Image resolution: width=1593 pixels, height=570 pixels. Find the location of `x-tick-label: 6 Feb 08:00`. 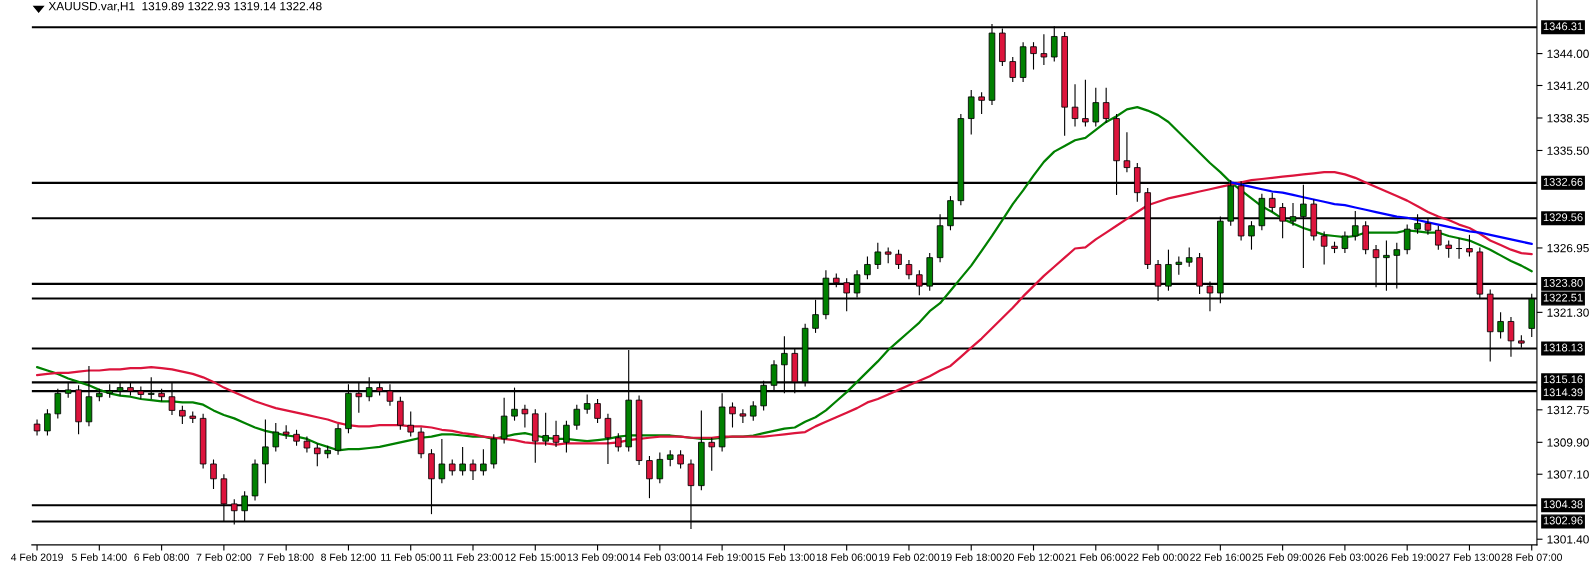

x-tick-label: 6 Feb 08:00 is located at coordinates (161, 557).